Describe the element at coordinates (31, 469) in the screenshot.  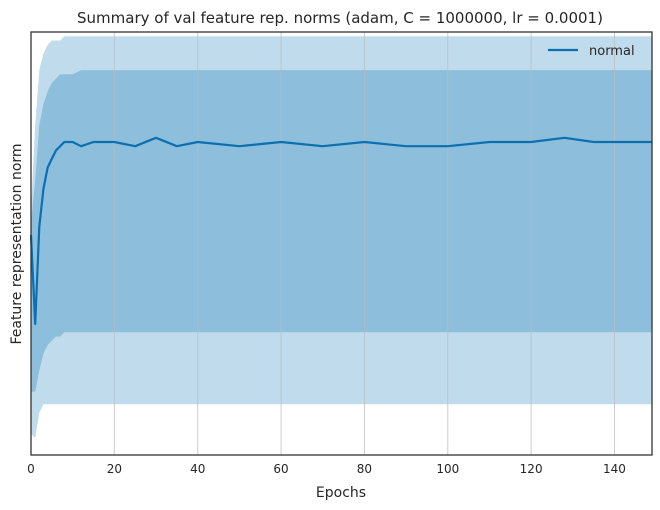
I see `x-tick-label: 0` at that location.